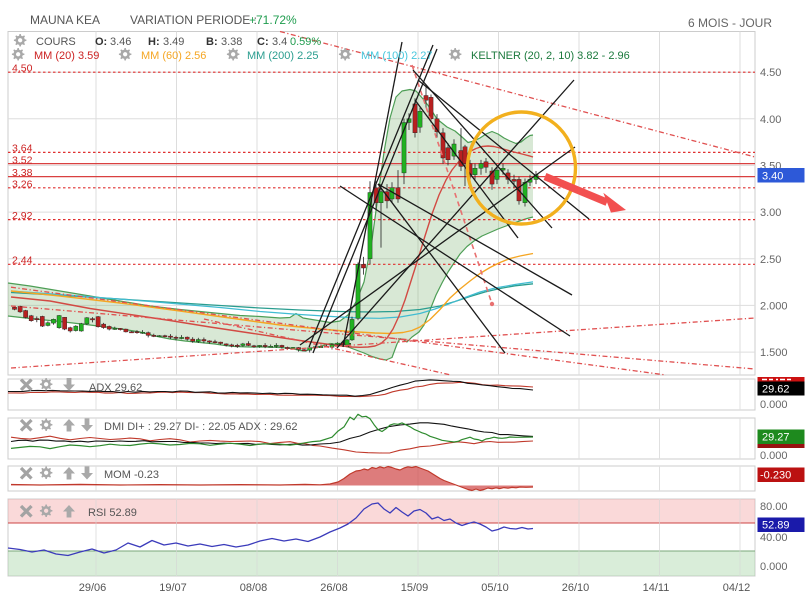  I want to click on svg-text: 2.44, so click(22, 261).